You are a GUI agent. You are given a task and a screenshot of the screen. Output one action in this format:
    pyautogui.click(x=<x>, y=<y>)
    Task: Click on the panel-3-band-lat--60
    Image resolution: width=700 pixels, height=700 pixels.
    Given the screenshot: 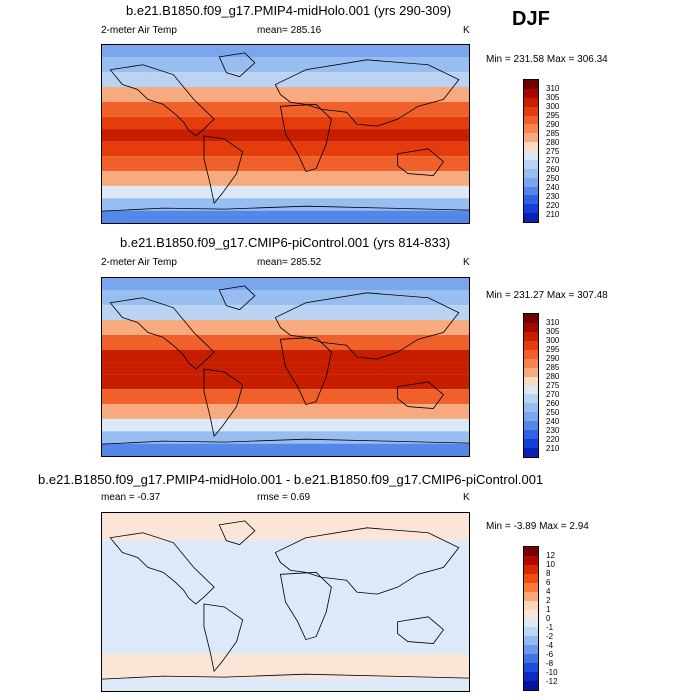 What is the action you would take?
    pyautogui.click(x=285, y=660)
    